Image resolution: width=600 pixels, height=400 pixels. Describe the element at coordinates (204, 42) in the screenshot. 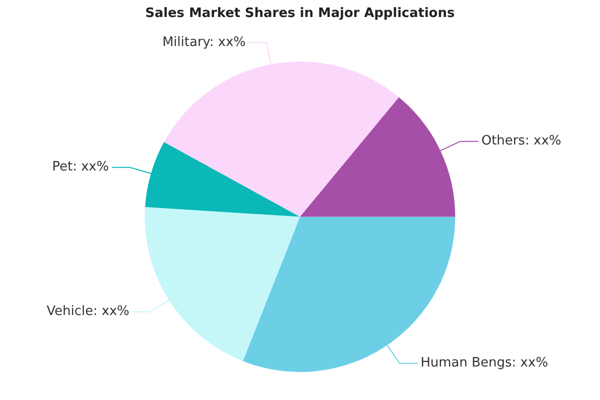

I see `slice-label: Military: xx%` at that location.